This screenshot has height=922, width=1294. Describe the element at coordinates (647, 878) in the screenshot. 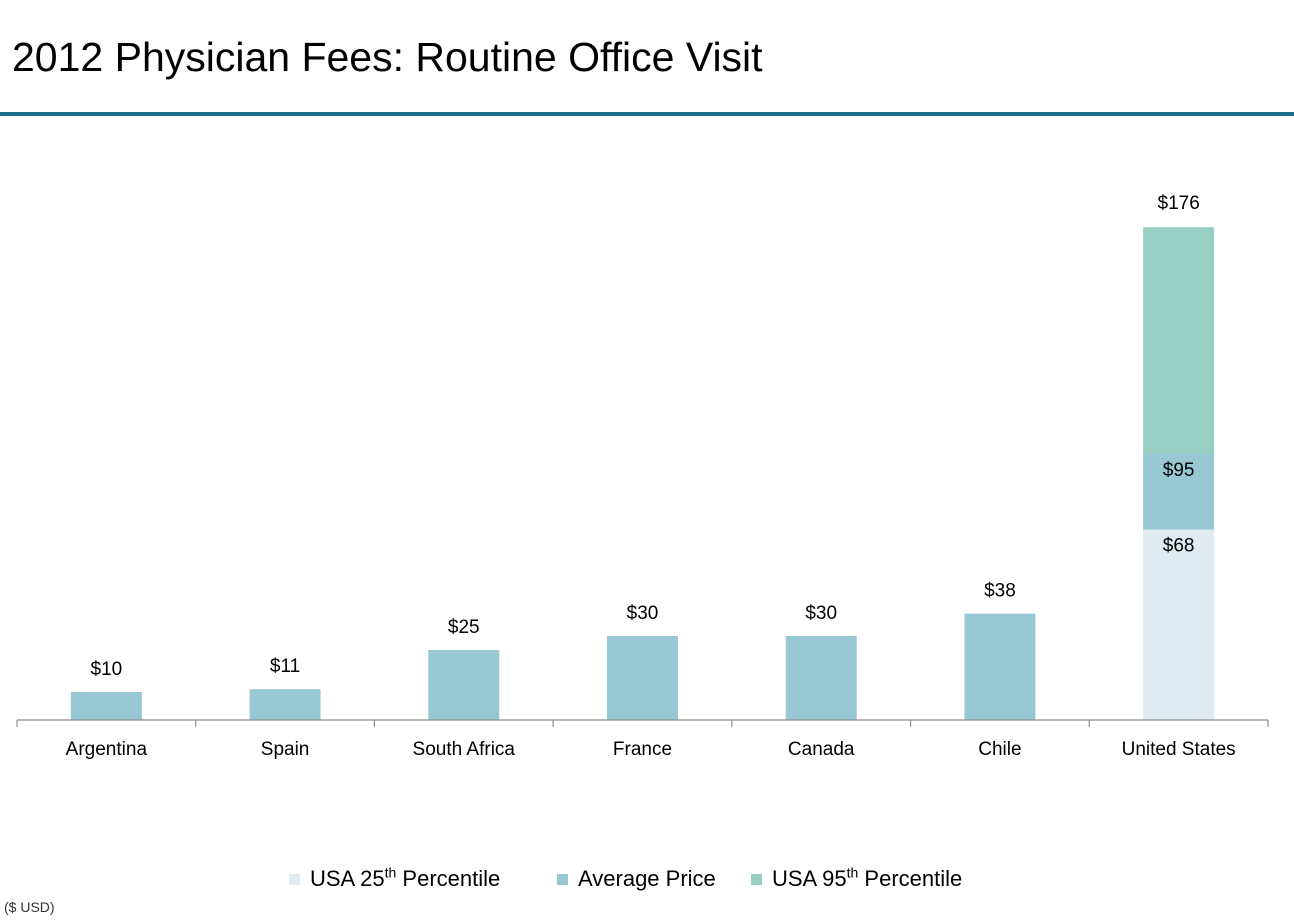

I see `legend-label: Average Price` at that location.